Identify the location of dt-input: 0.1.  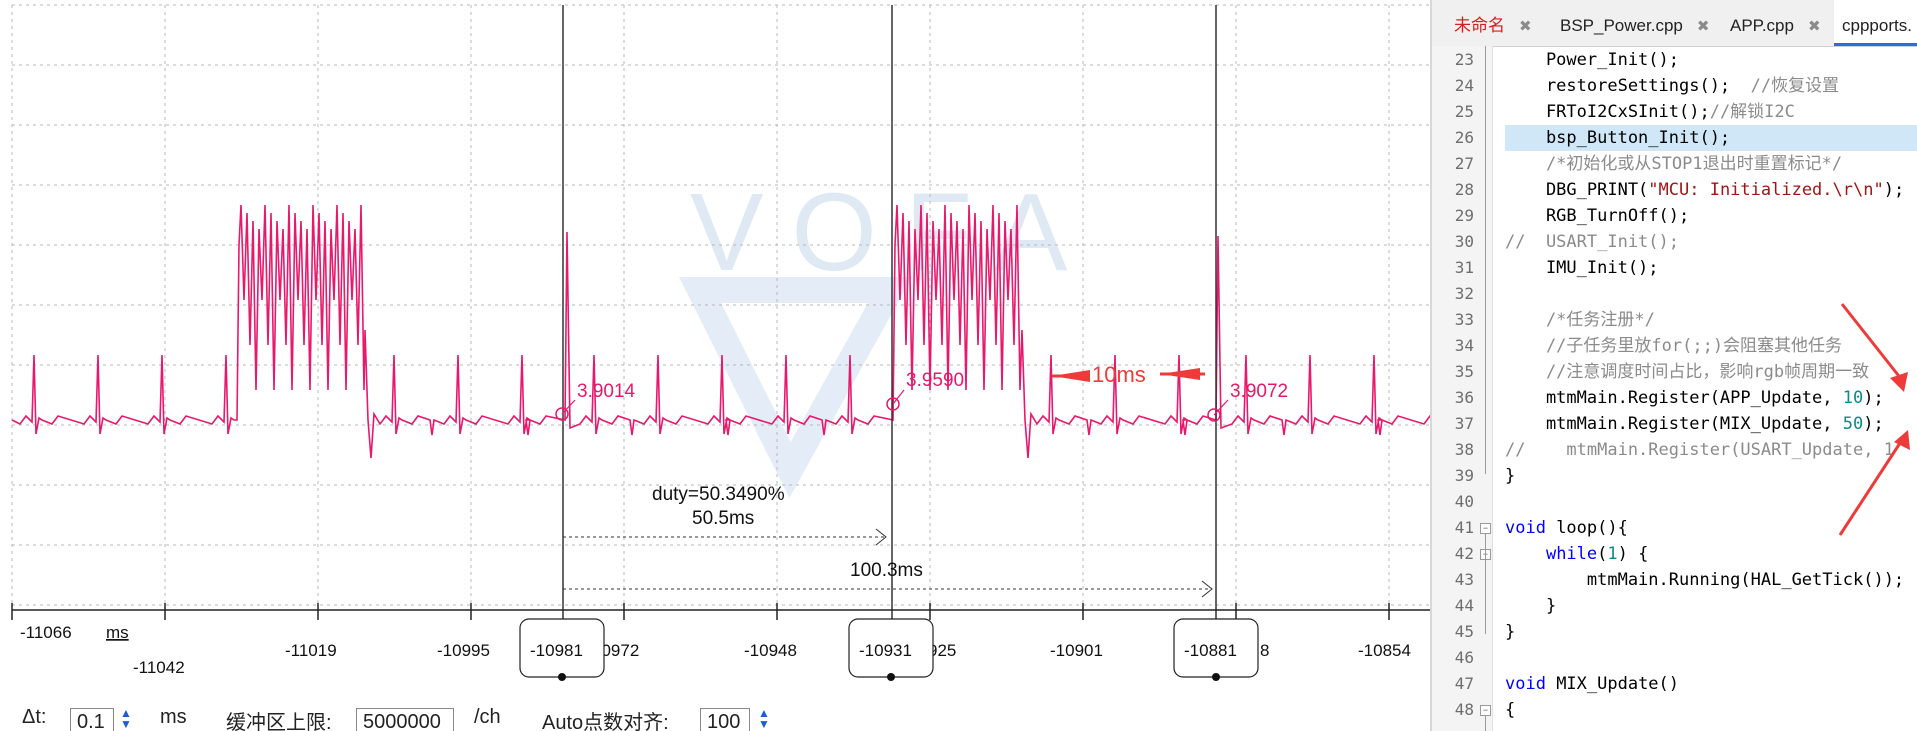
(92, 719).